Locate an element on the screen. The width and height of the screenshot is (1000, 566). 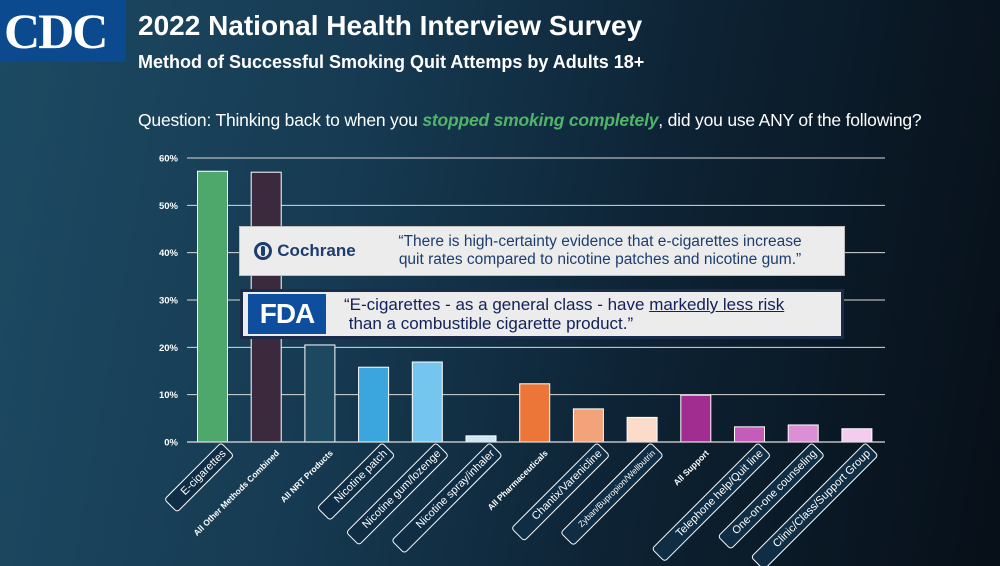
x-tick-label-group: One-on-one counseling is located at coordinates (771, 496).